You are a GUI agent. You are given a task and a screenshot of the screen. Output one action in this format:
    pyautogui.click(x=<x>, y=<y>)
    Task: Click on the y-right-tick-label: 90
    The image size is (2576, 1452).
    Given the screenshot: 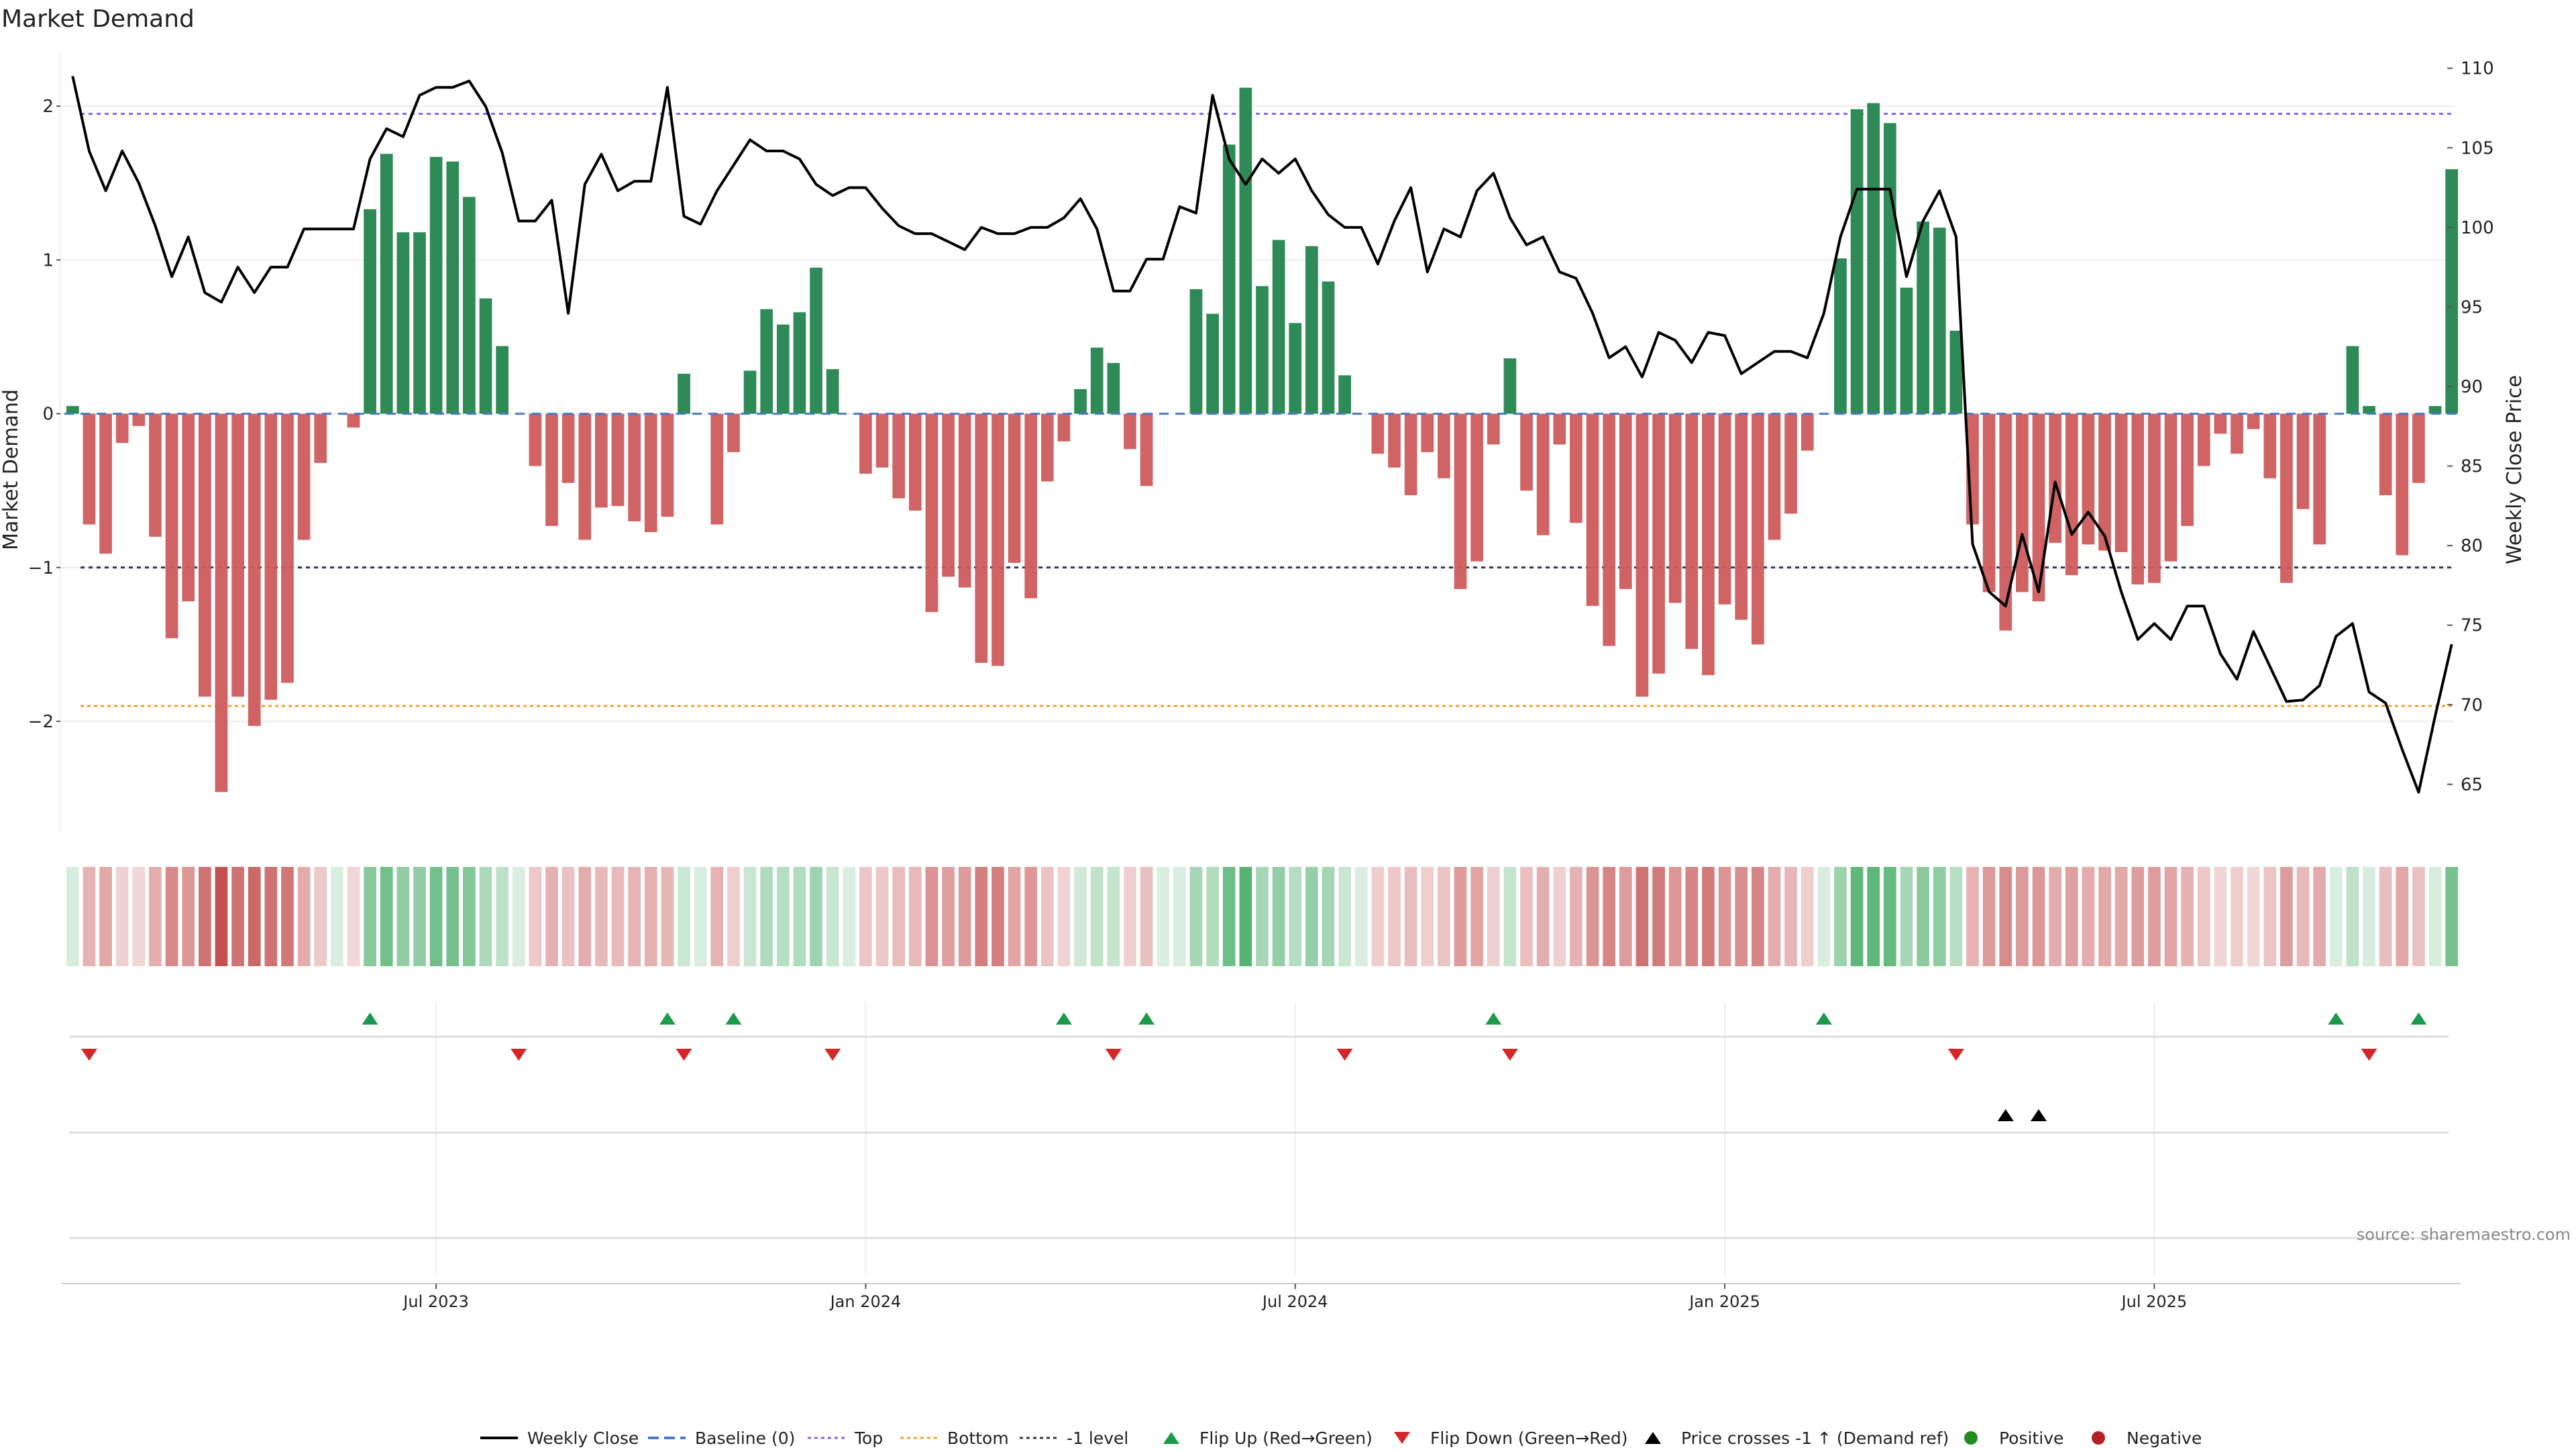 What is the action you would take?
    pyautogui.click(x=2472, y=387)
    